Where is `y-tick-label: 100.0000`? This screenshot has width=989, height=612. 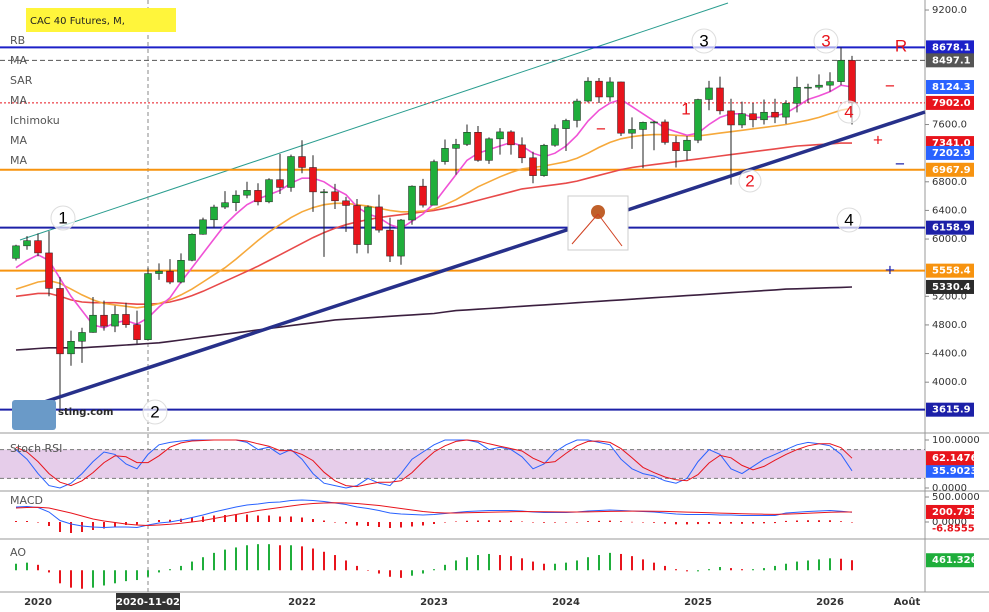
y-tick-label: 100.0000 is located at coordinates (956, 440).